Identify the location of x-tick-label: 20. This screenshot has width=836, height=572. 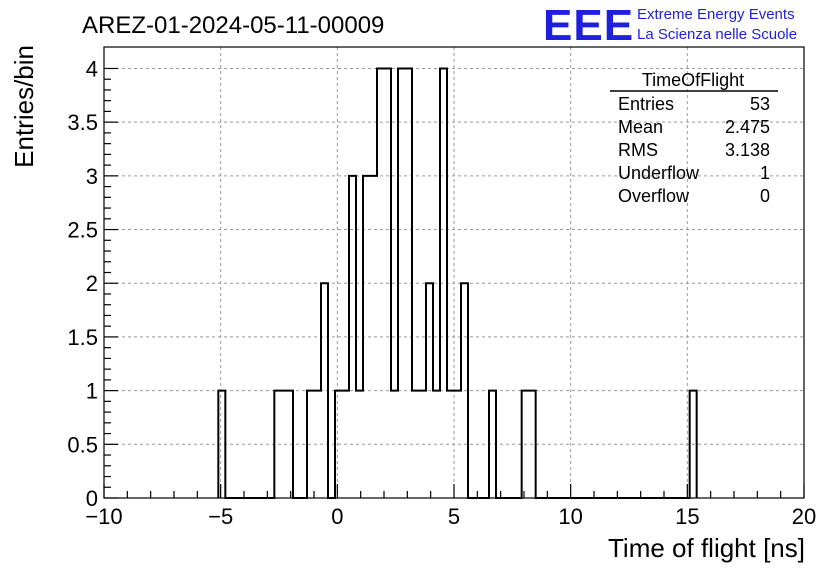
(804, 516).